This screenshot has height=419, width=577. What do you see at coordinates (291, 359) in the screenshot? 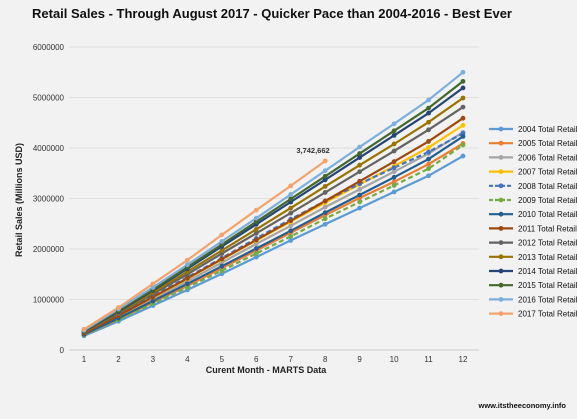
I see `x-tick-label: 7` at bounding box center [291, 359].